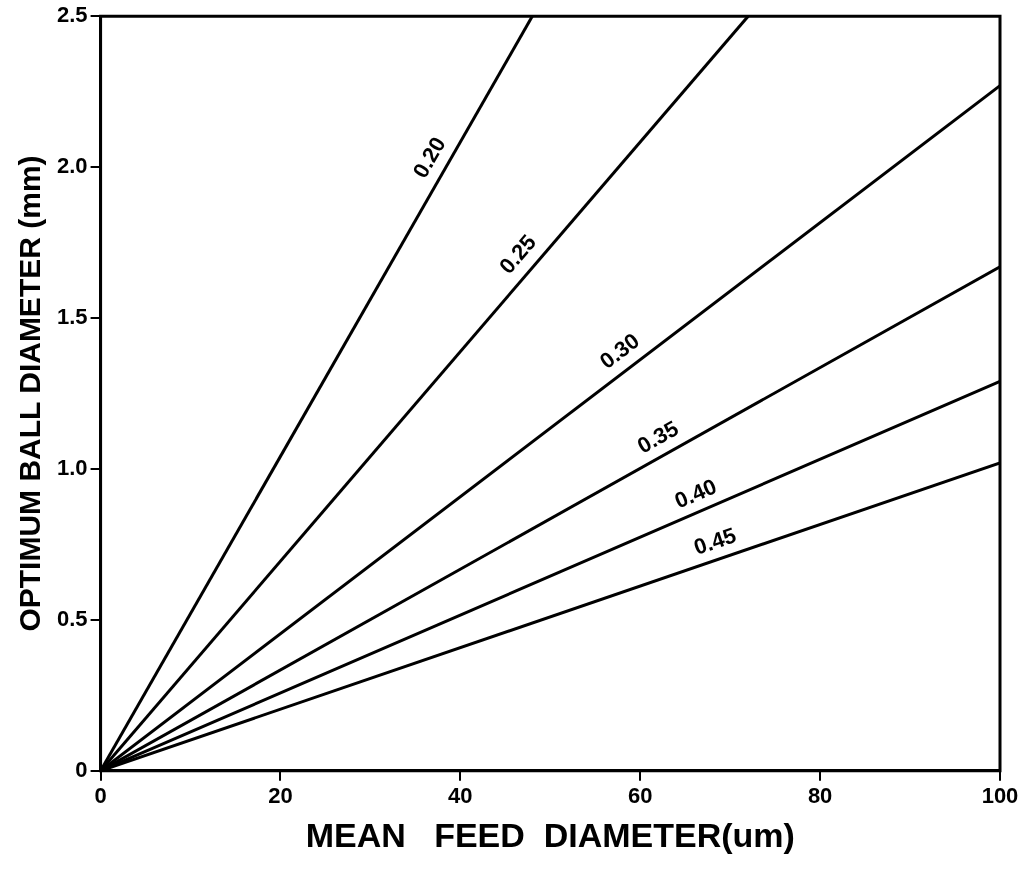 This screenshot has height=872, width=1026. Describe the element at coordinates (550, 834) in the screenshot. I see `x-axis-title: MEAN FEED DIAMETER(um)` at that location.